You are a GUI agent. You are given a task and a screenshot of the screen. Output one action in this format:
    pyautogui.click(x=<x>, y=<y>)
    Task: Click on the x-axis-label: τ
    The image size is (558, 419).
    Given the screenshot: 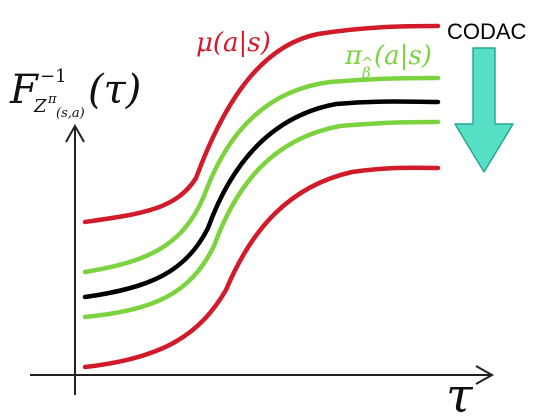 What is the action you would take?
    pyautogui.click(x=460, y=393)
    